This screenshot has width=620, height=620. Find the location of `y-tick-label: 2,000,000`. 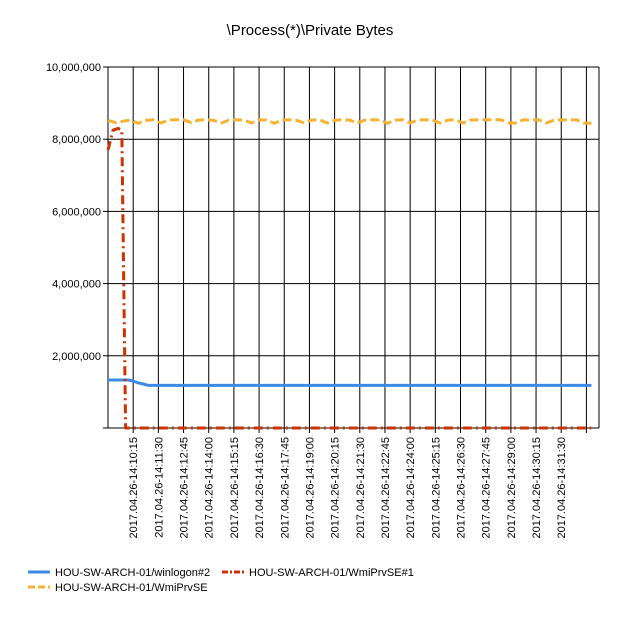

y-tick-label: 2,000,000 is located at coordinates (76, 357).